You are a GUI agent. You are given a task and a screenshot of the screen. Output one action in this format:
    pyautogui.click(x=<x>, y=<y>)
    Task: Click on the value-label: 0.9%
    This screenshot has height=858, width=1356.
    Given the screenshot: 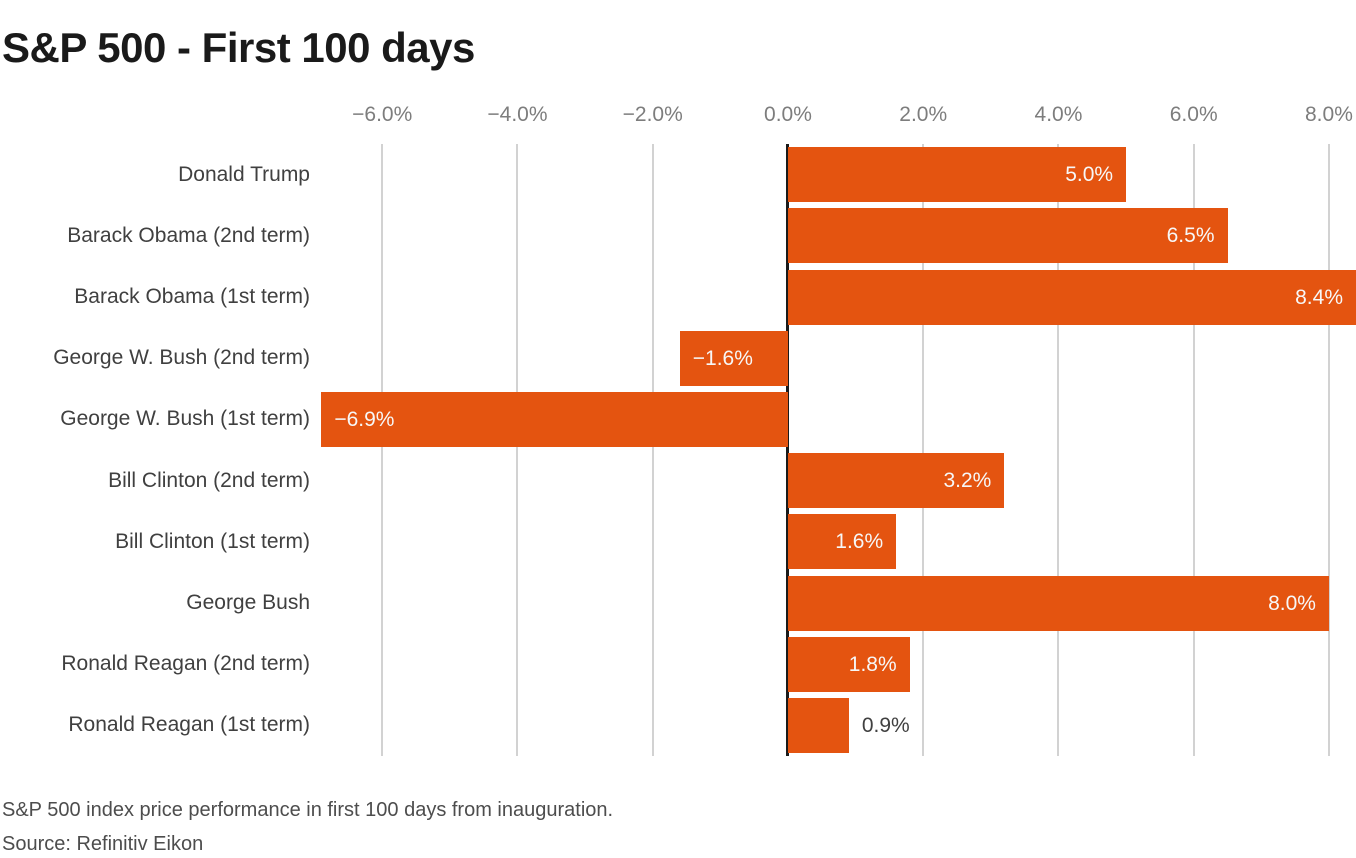 What is the action you would take?
    pyautogui.click(x=885, y=725)
    